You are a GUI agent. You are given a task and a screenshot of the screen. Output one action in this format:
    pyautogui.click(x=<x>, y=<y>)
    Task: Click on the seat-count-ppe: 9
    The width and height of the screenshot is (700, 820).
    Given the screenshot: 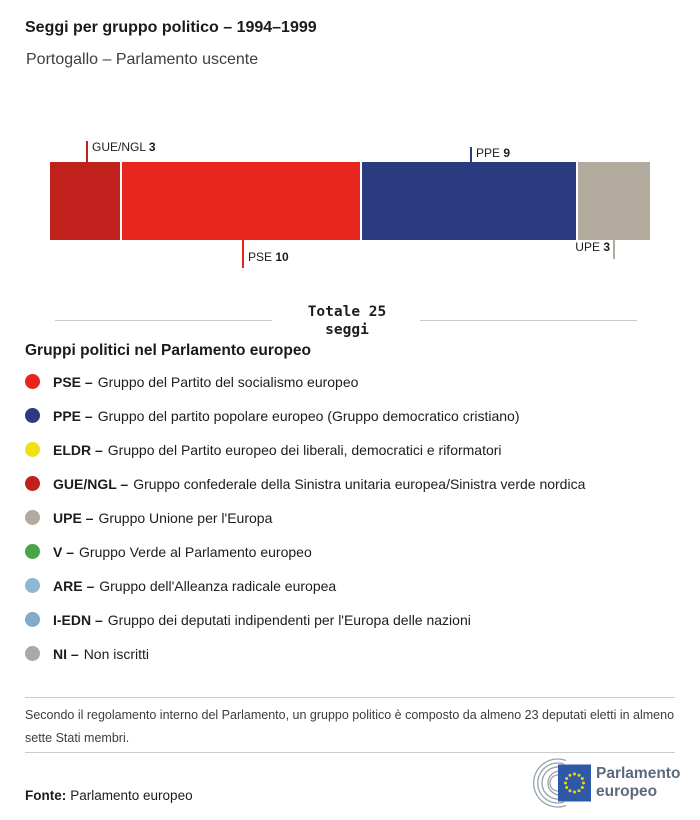 What is the action you would take?
    pyautogui.click(x=507, y=153)
    